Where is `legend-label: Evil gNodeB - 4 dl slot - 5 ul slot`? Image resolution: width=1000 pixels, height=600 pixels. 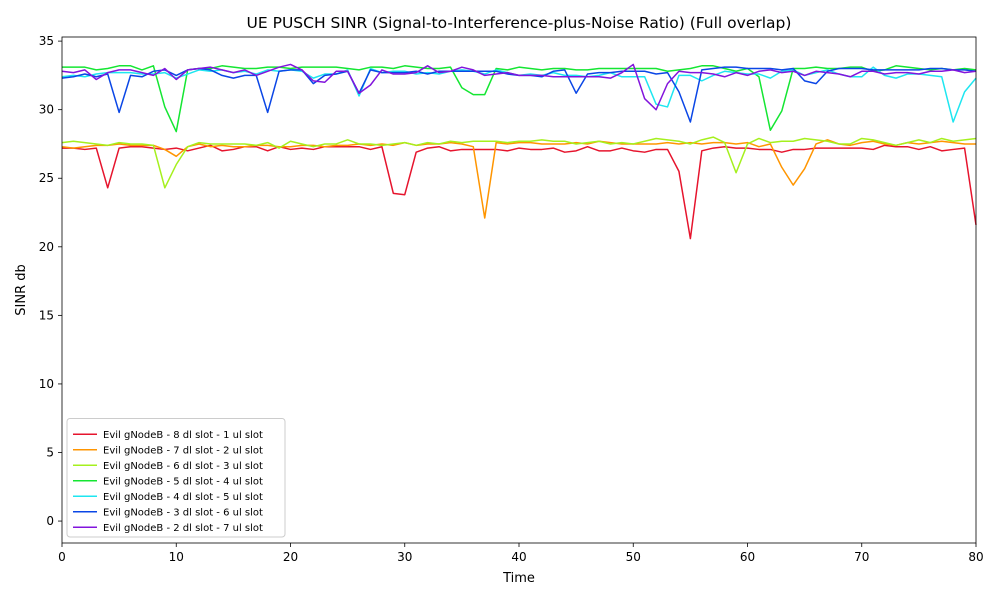 legend-label: Evil gNodeB - 4 dl slot - 5 ul slot is located at coordinates (183, 497).